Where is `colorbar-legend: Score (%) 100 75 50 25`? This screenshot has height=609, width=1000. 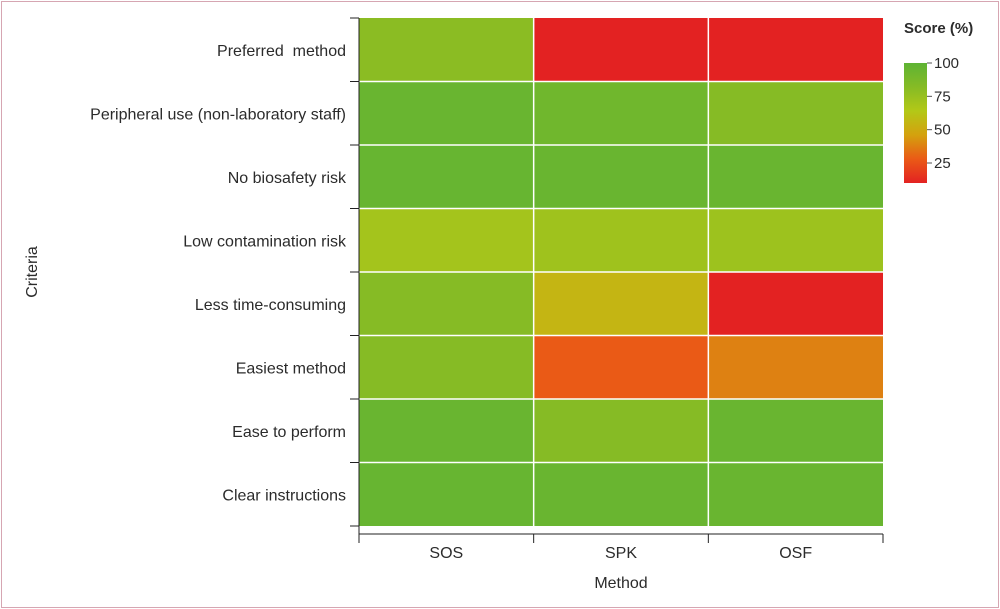 colorbar-legend: Score (%) 100 75 50 25 is located at coordinates (938, 101).